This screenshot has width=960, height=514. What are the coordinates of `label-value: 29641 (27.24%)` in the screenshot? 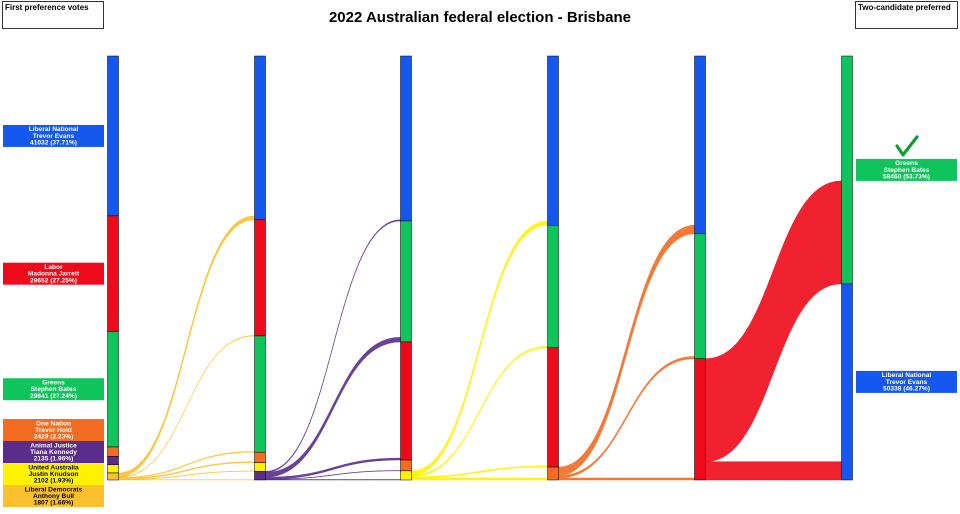 It's located at (53, 396).